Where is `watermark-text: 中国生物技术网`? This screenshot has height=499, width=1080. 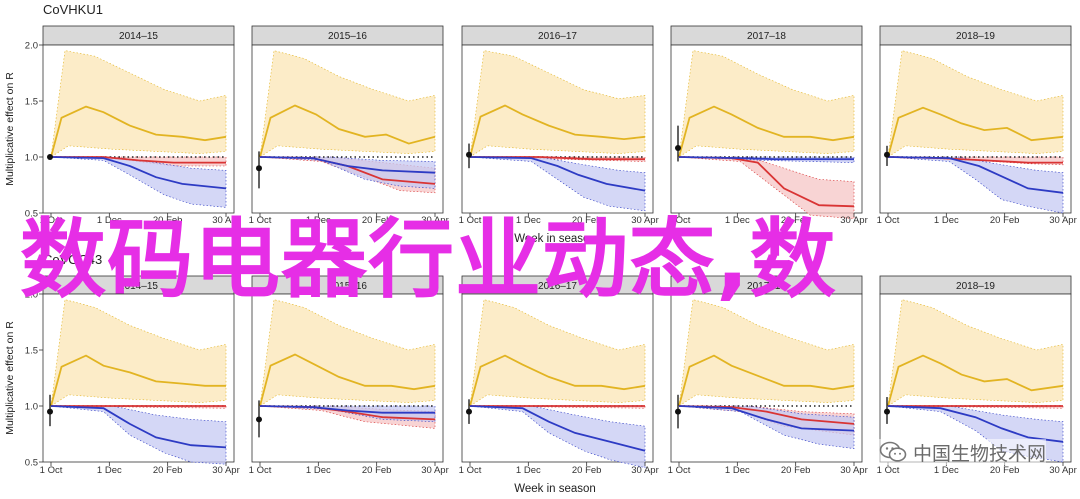
watermark-text: 中国生物技术网 is located at coordinates (979, 453).